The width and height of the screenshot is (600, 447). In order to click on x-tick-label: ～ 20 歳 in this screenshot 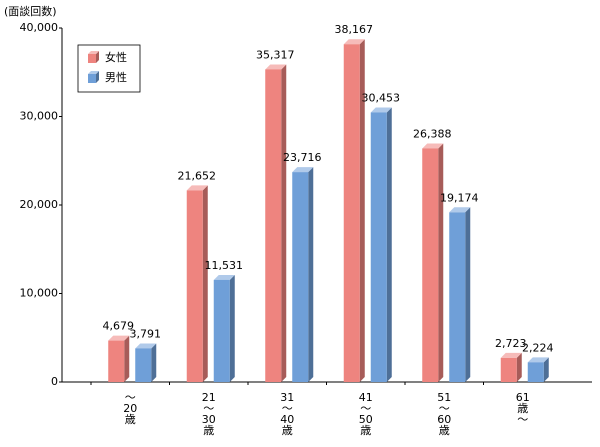, I will do `click(130, 408)`.